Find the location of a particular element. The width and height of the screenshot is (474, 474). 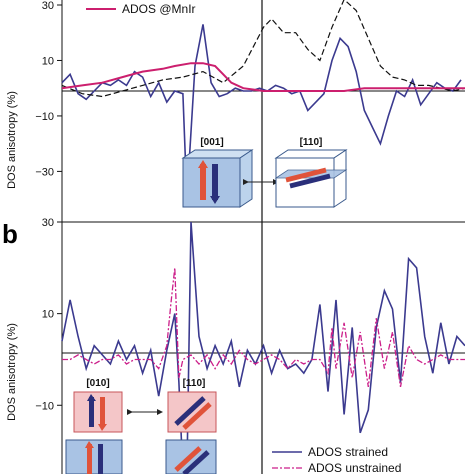

panel-b-insets: [010] [110] is located at coordinates (141, 426).